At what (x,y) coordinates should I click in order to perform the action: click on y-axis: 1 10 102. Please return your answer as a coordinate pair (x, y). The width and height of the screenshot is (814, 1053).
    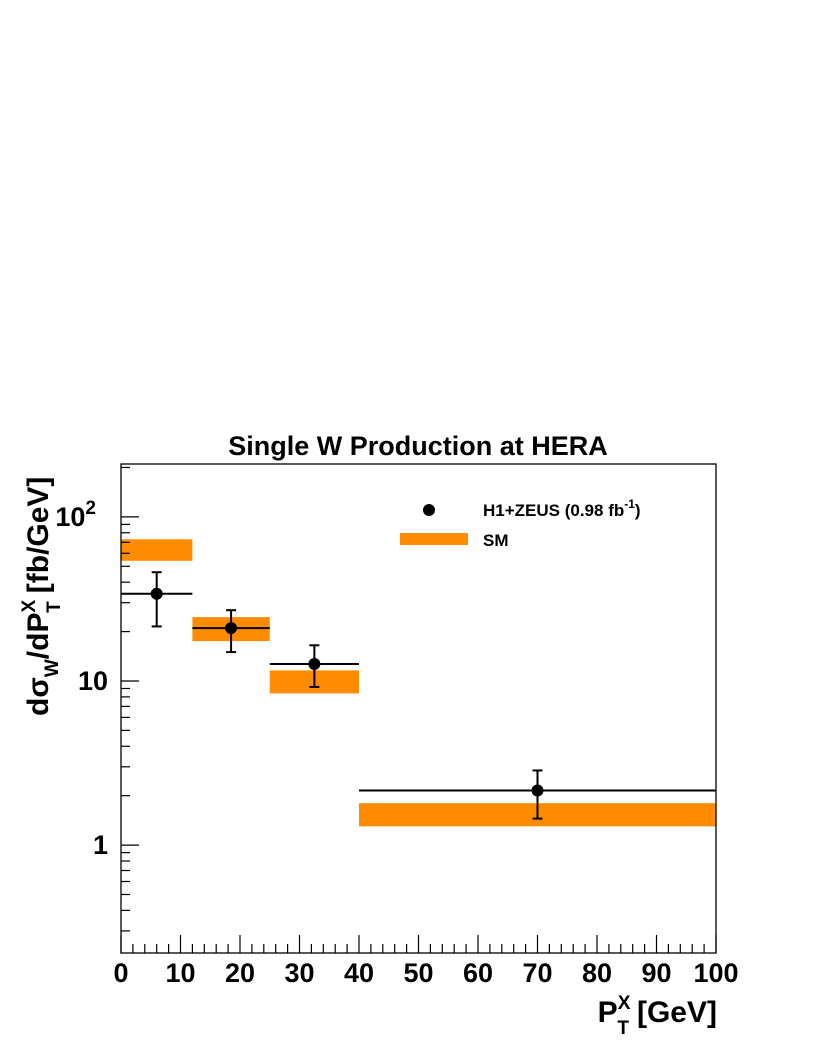
    Looking at the image, I should click on (97, 699).